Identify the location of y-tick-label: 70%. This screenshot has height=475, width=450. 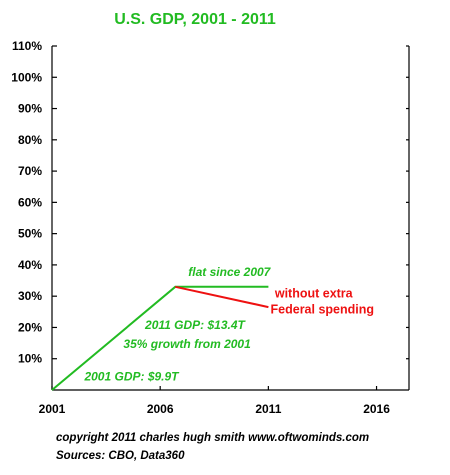
(30, 171).